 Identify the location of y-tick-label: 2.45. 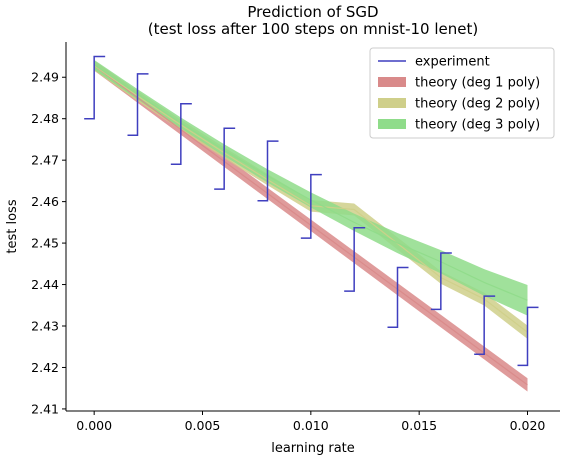
(45, 243).